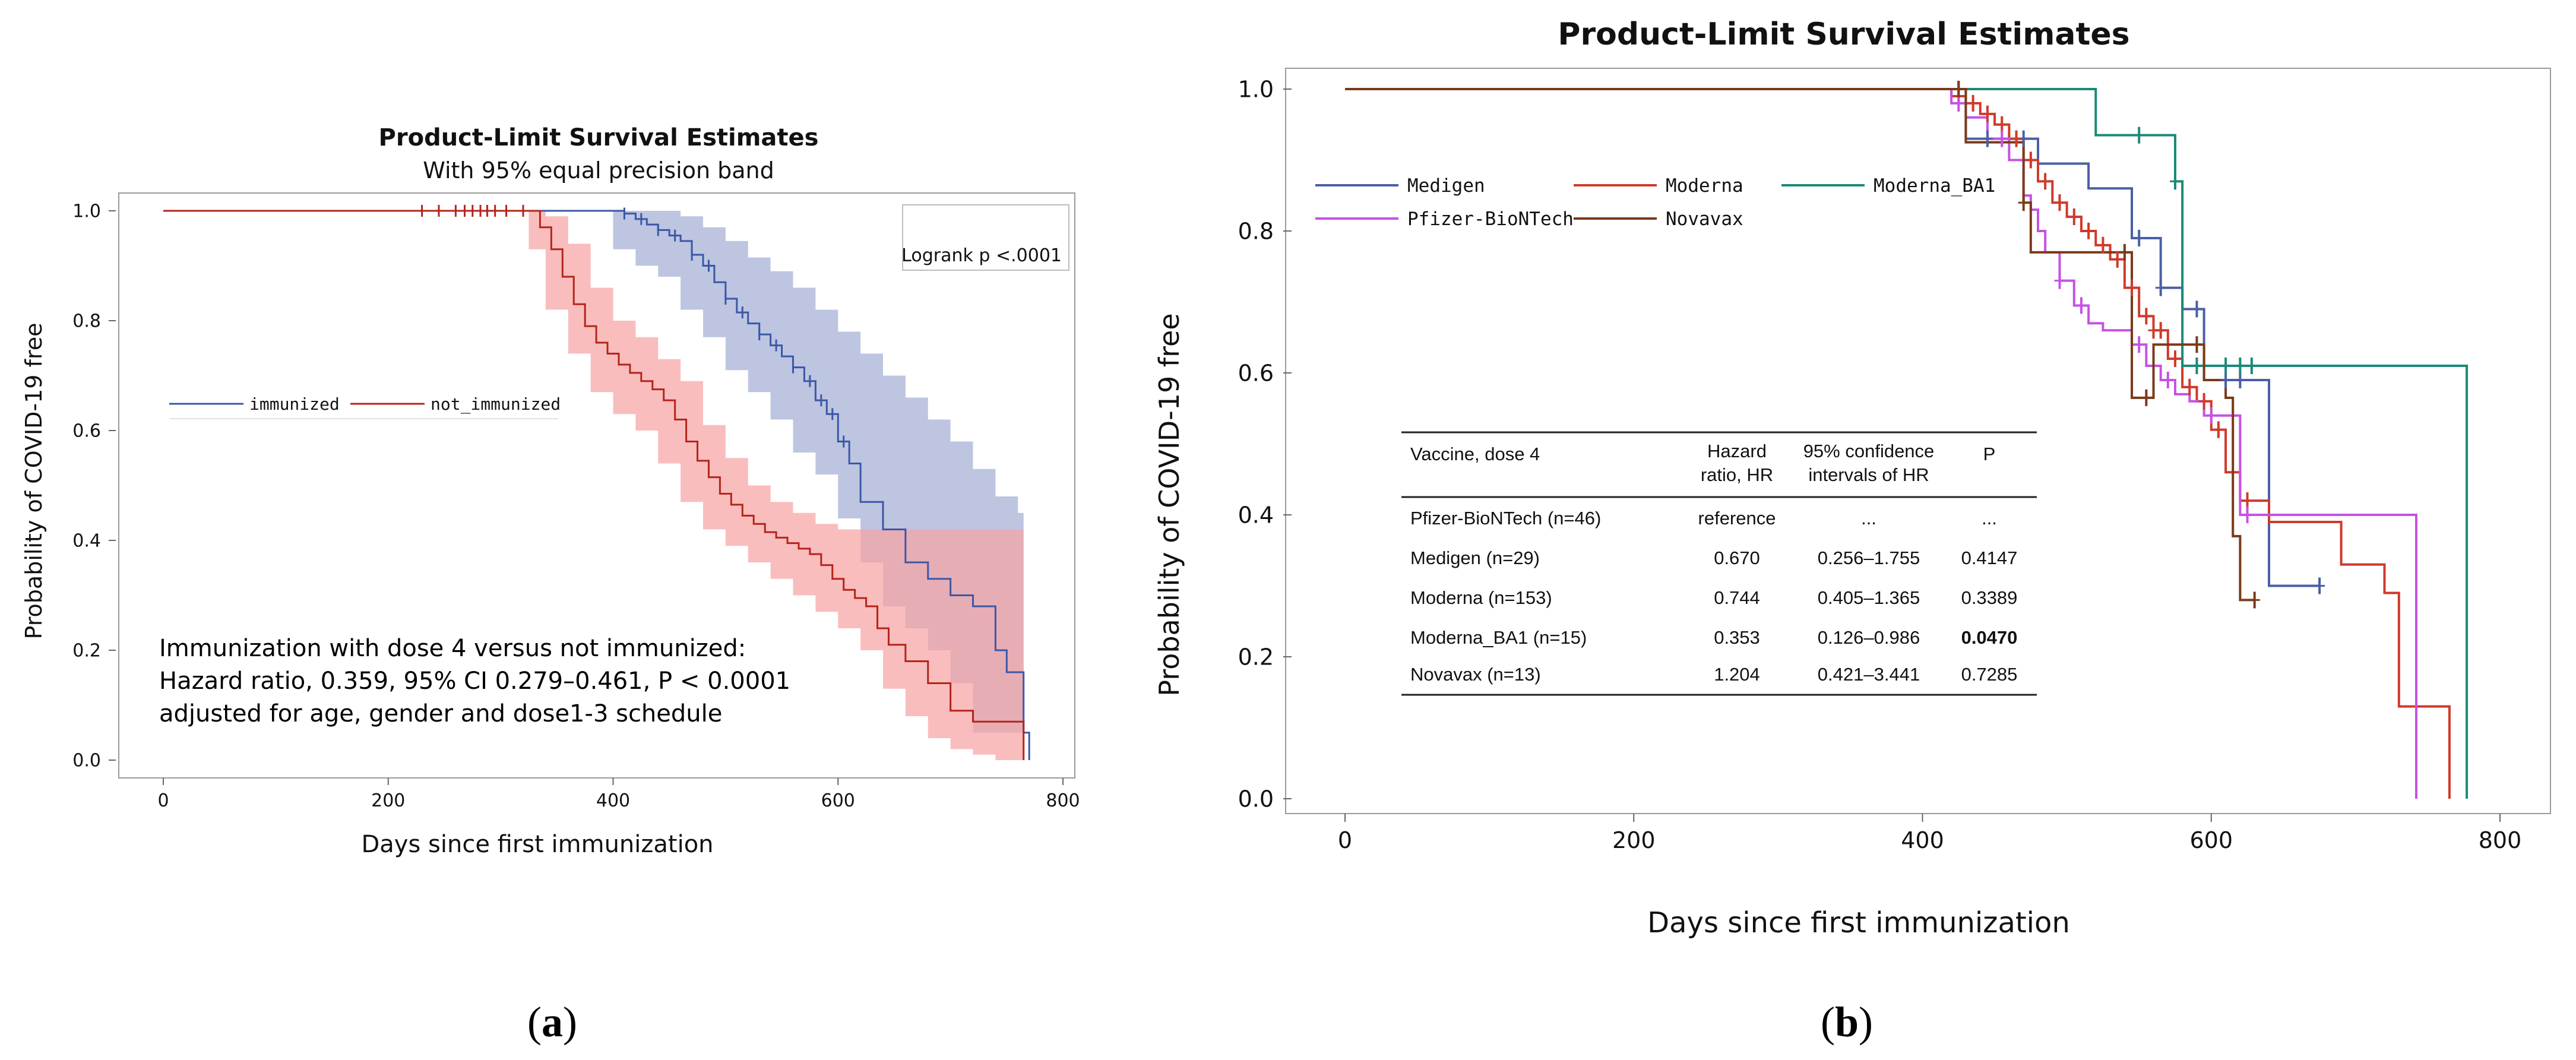 The image size is (2576, 1060). Describe the element at coordinates (1869, 674) in the screenshot. I see `row-ci: 0.421–3.441` at that location.